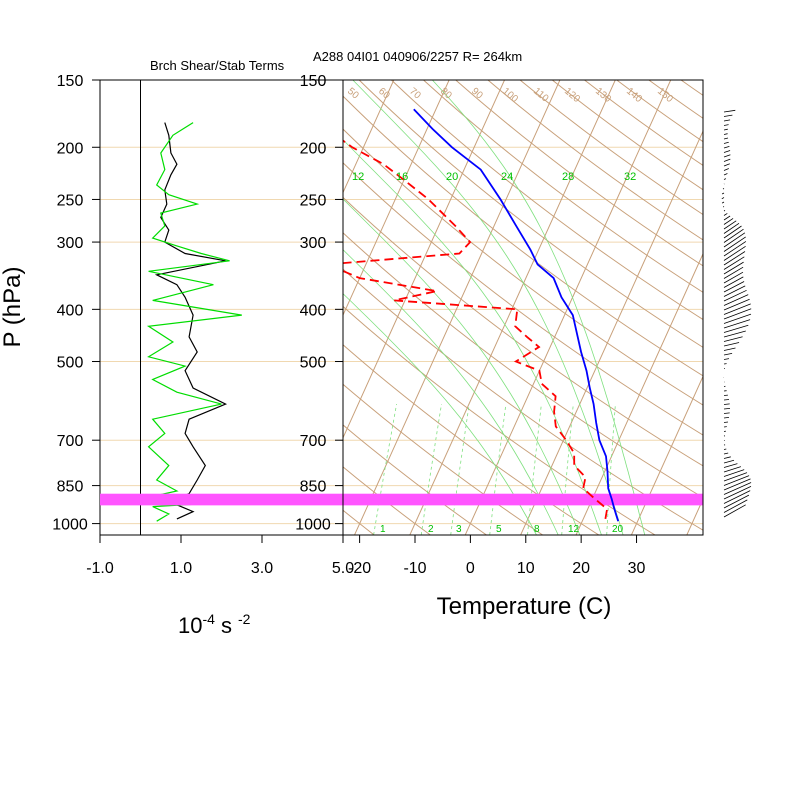 The image size is (800, 800). Describe the element at coordinates (417, 56) in the screenshot. I see `figure-title: A288 04I01 040906/2257 R= 264km` at that location.